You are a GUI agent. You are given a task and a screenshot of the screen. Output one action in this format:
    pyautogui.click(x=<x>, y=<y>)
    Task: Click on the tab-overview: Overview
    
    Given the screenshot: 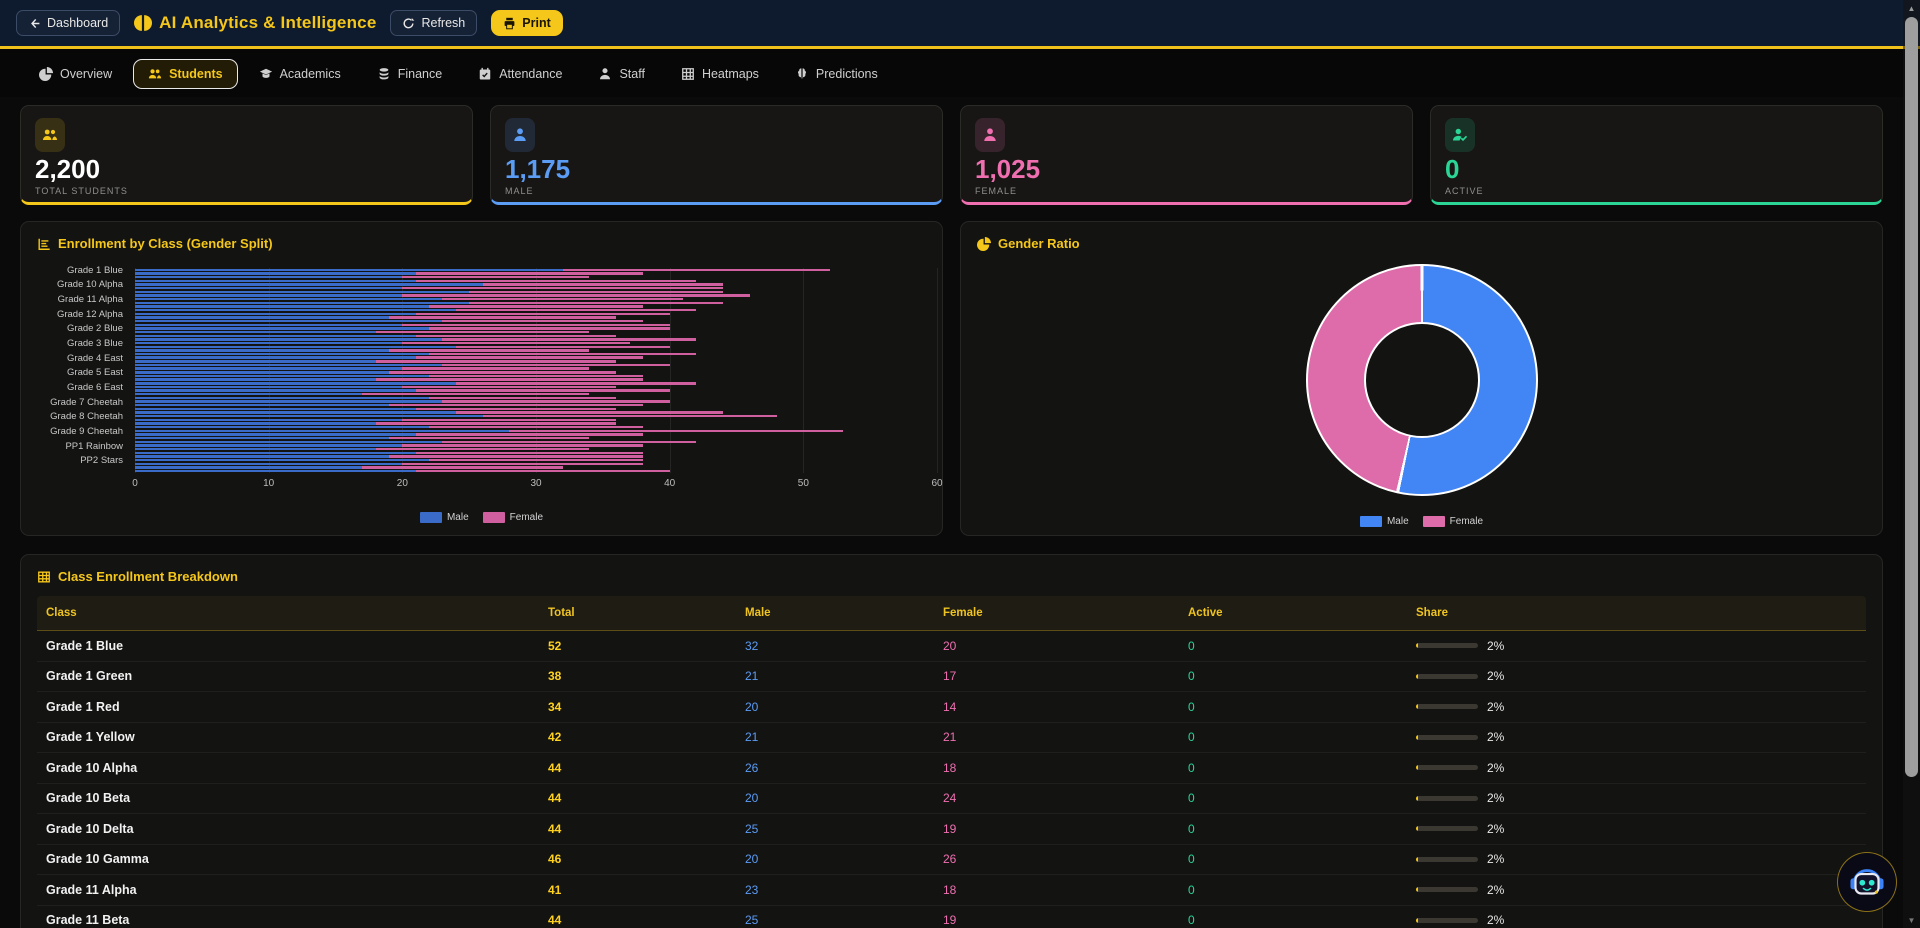 What is the action you would take?
    pyautogui.click(x=75, y=74)
    